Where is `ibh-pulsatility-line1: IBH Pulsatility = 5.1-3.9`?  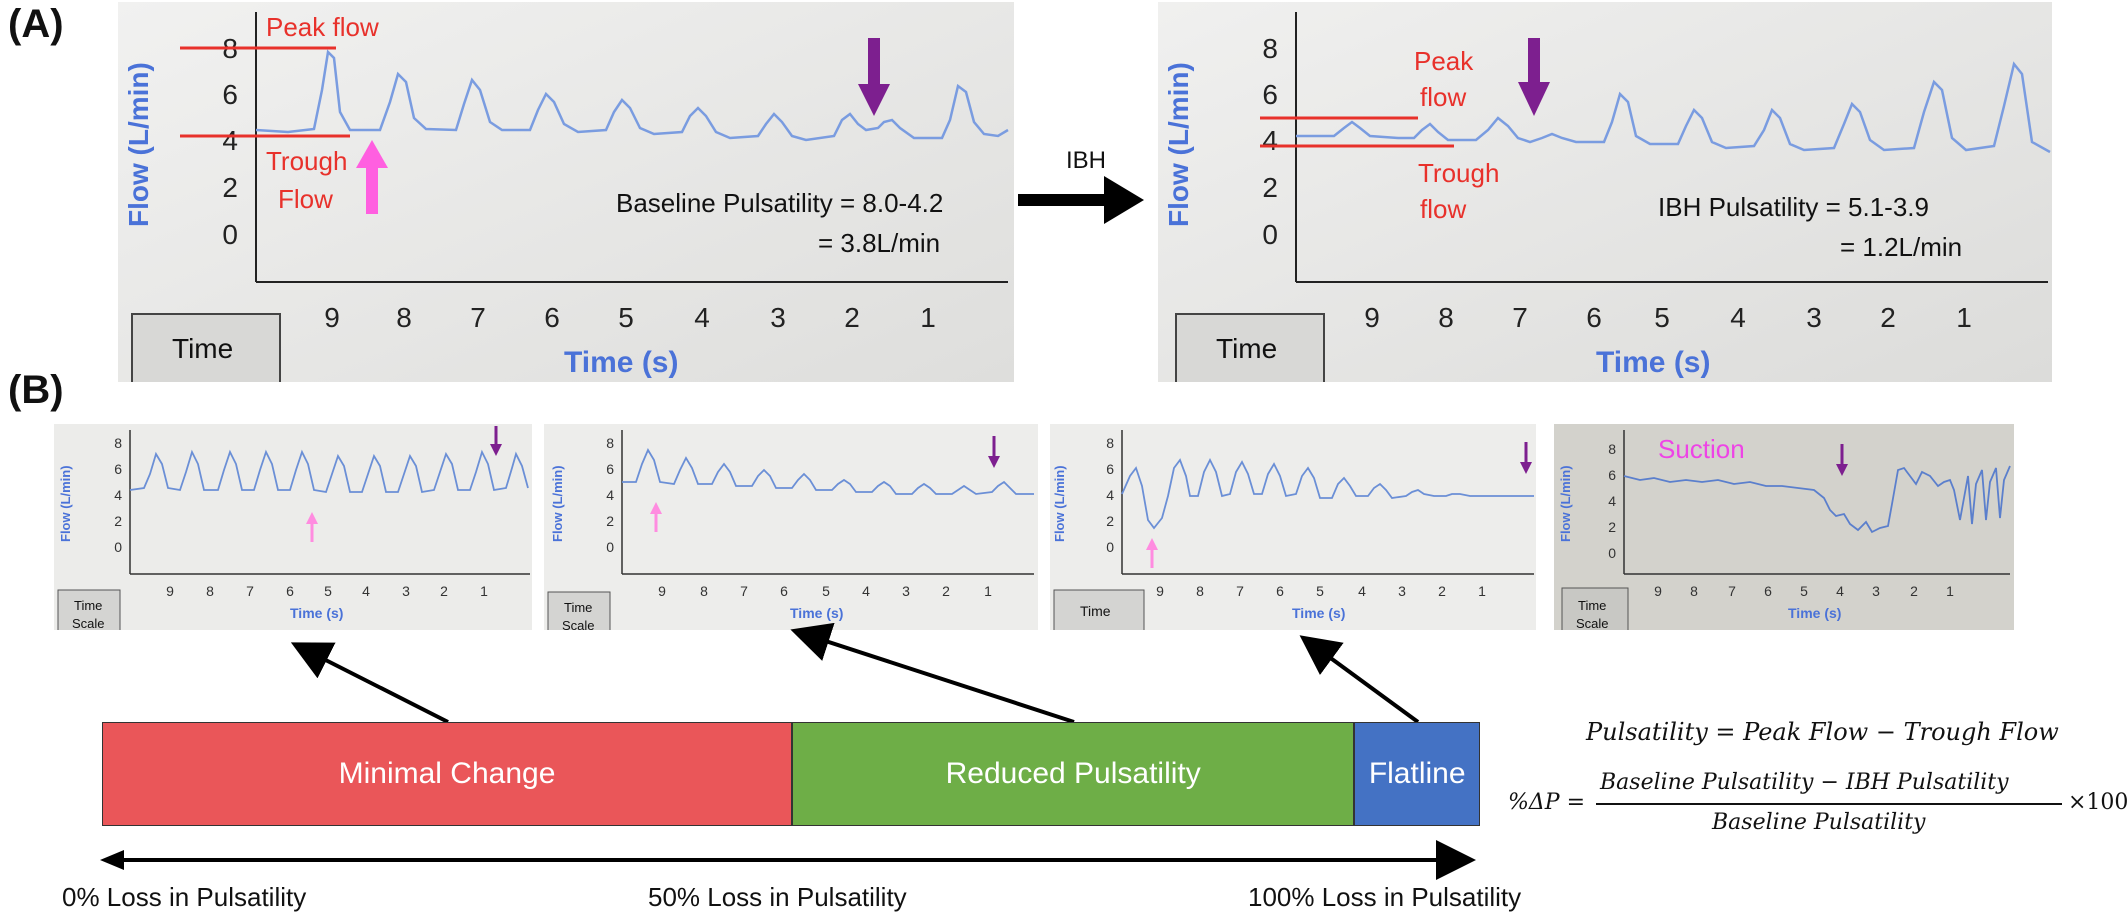 ibh-pulsatility-line1: IBH Pulsatility = 5.1-3.9 is located at coordinates (1793, 207).